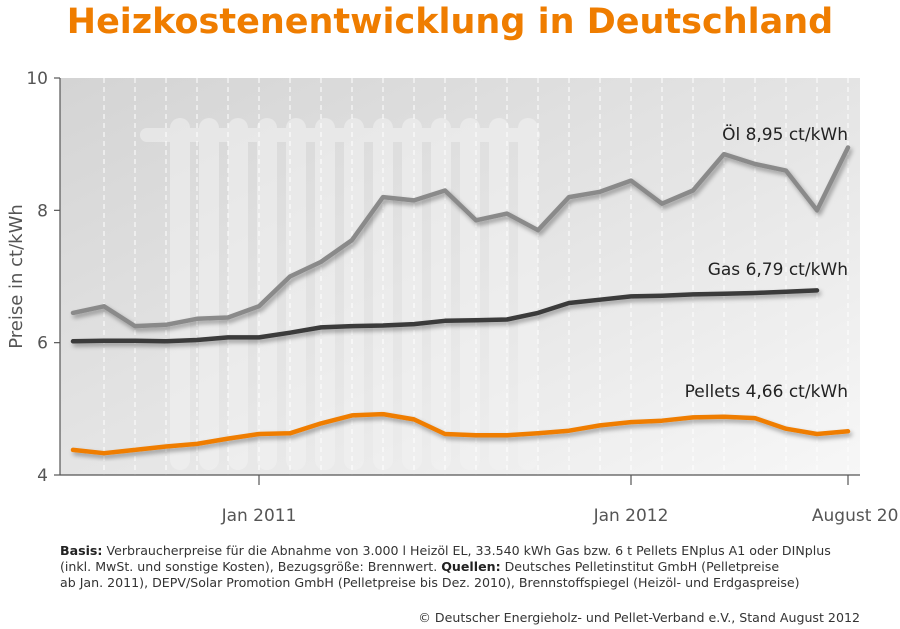 The height and width of the screenshot is (629, 900). What do you see at coordinates (778, 270) in the screenshot?
I see `series-label: Gas 6,79 ct/kWh` at bounding box center [778, 270].